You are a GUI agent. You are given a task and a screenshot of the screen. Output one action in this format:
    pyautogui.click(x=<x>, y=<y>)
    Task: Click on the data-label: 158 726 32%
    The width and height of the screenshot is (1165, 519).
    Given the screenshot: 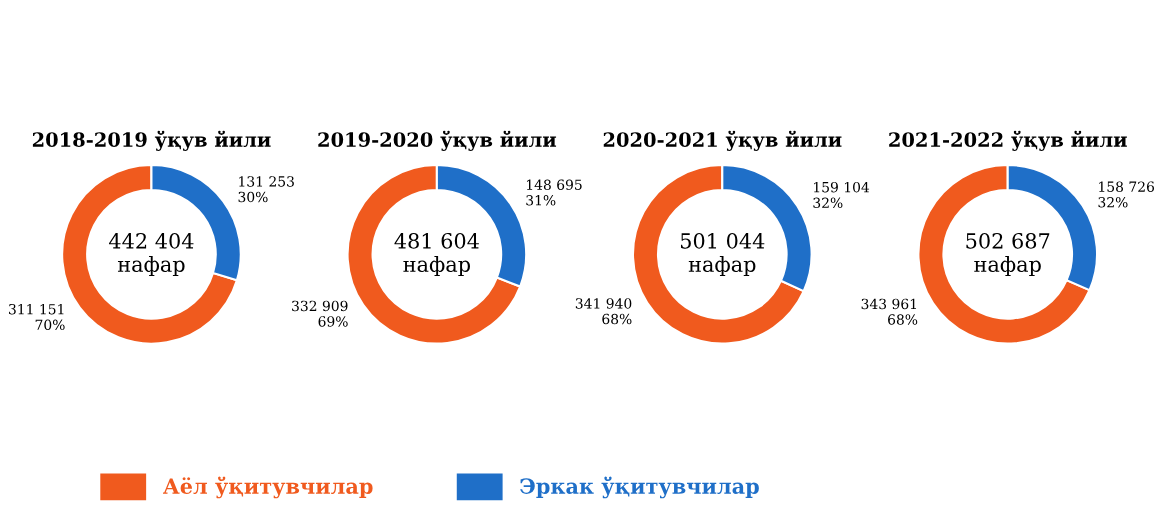 What is the action you would take?
    pyautogui.click(x=1126, y=194)
    